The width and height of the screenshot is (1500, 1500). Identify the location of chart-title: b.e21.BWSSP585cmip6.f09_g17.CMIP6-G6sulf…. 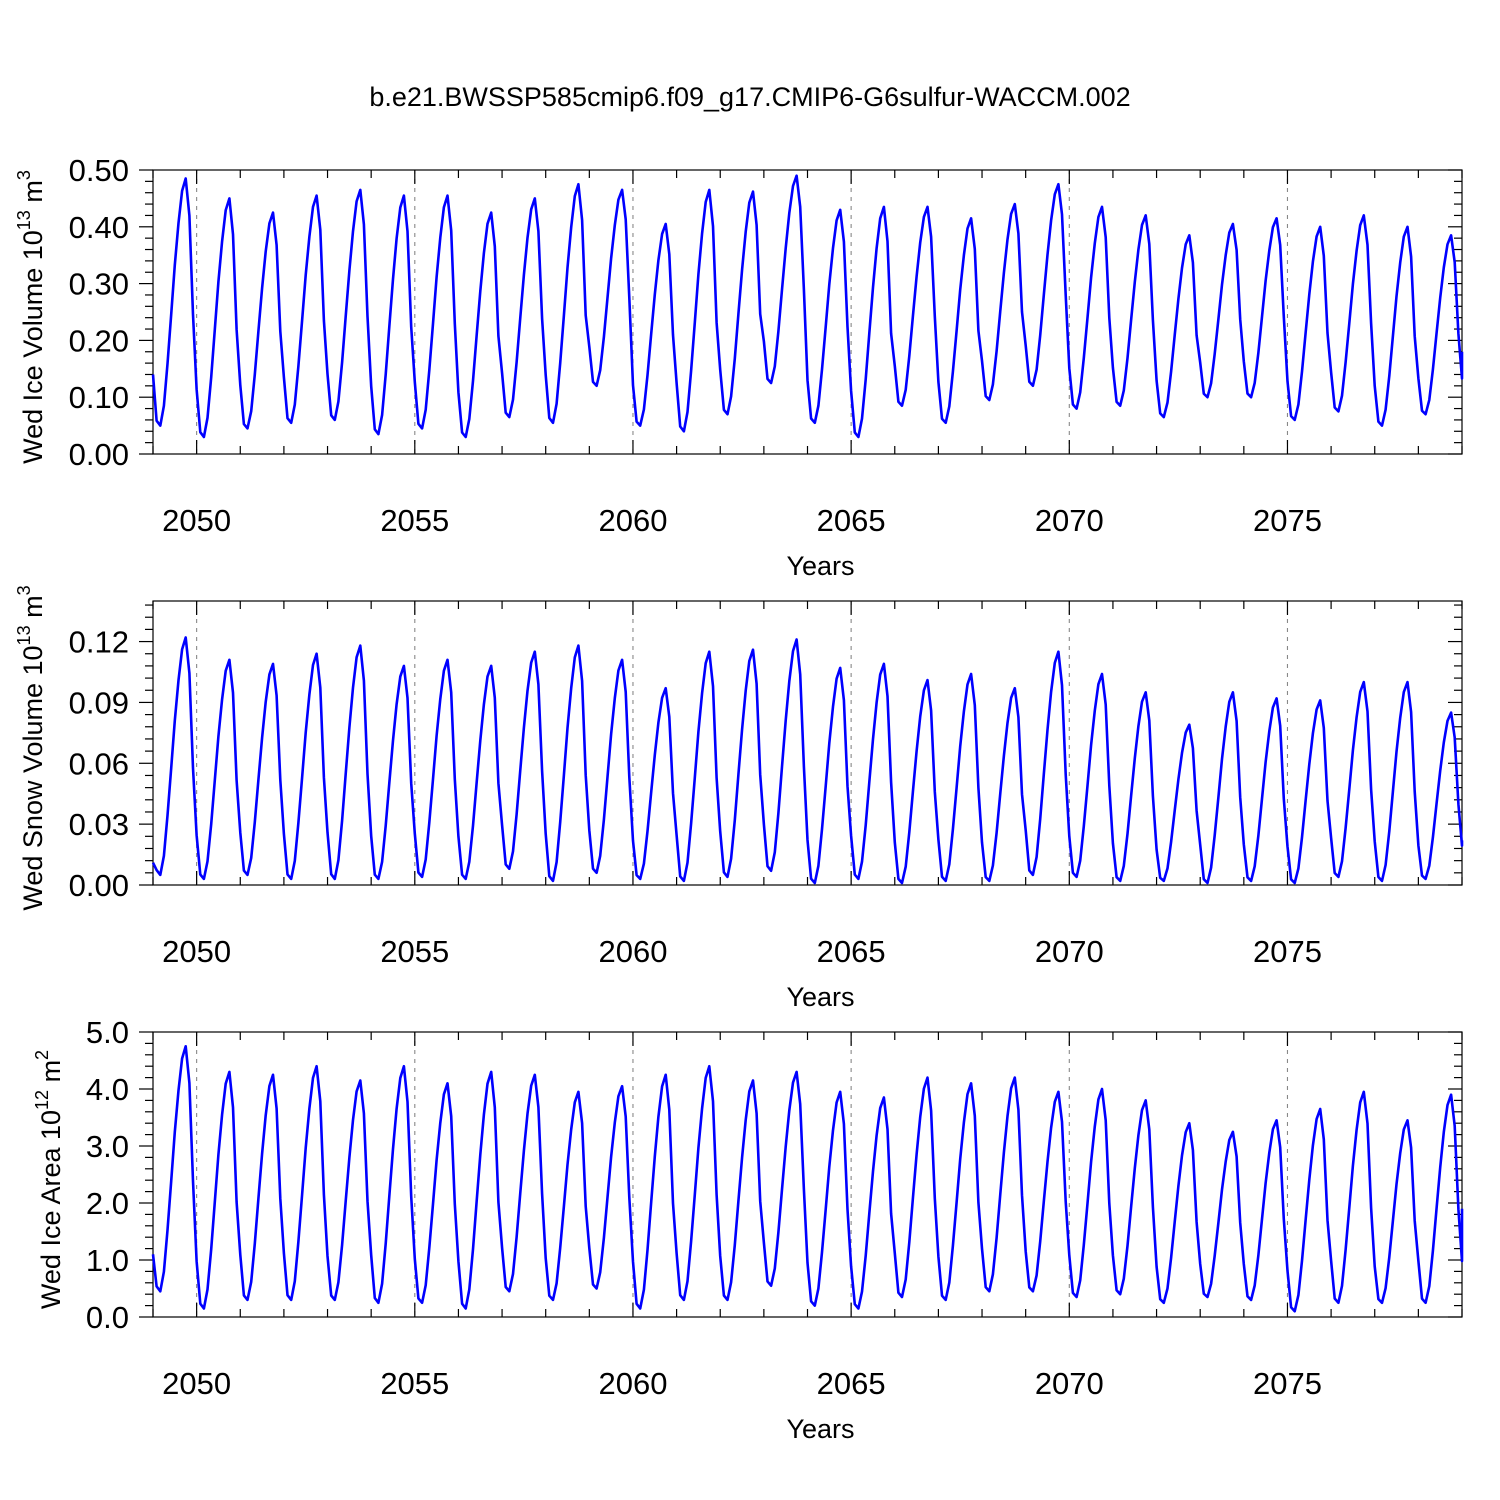
(749, 97).